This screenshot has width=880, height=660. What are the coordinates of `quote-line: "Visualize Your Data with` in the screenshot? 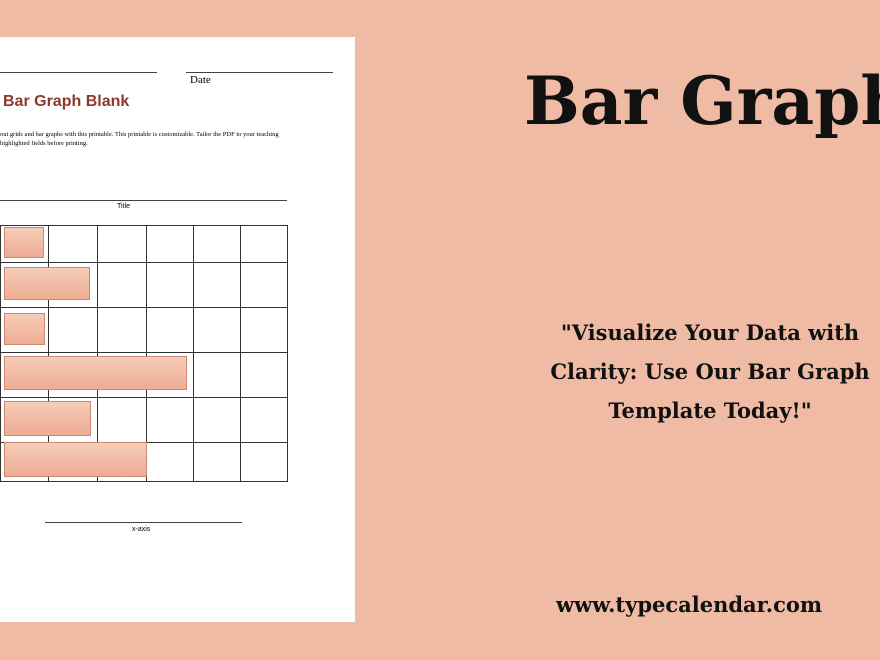 It's located at (710, 332).